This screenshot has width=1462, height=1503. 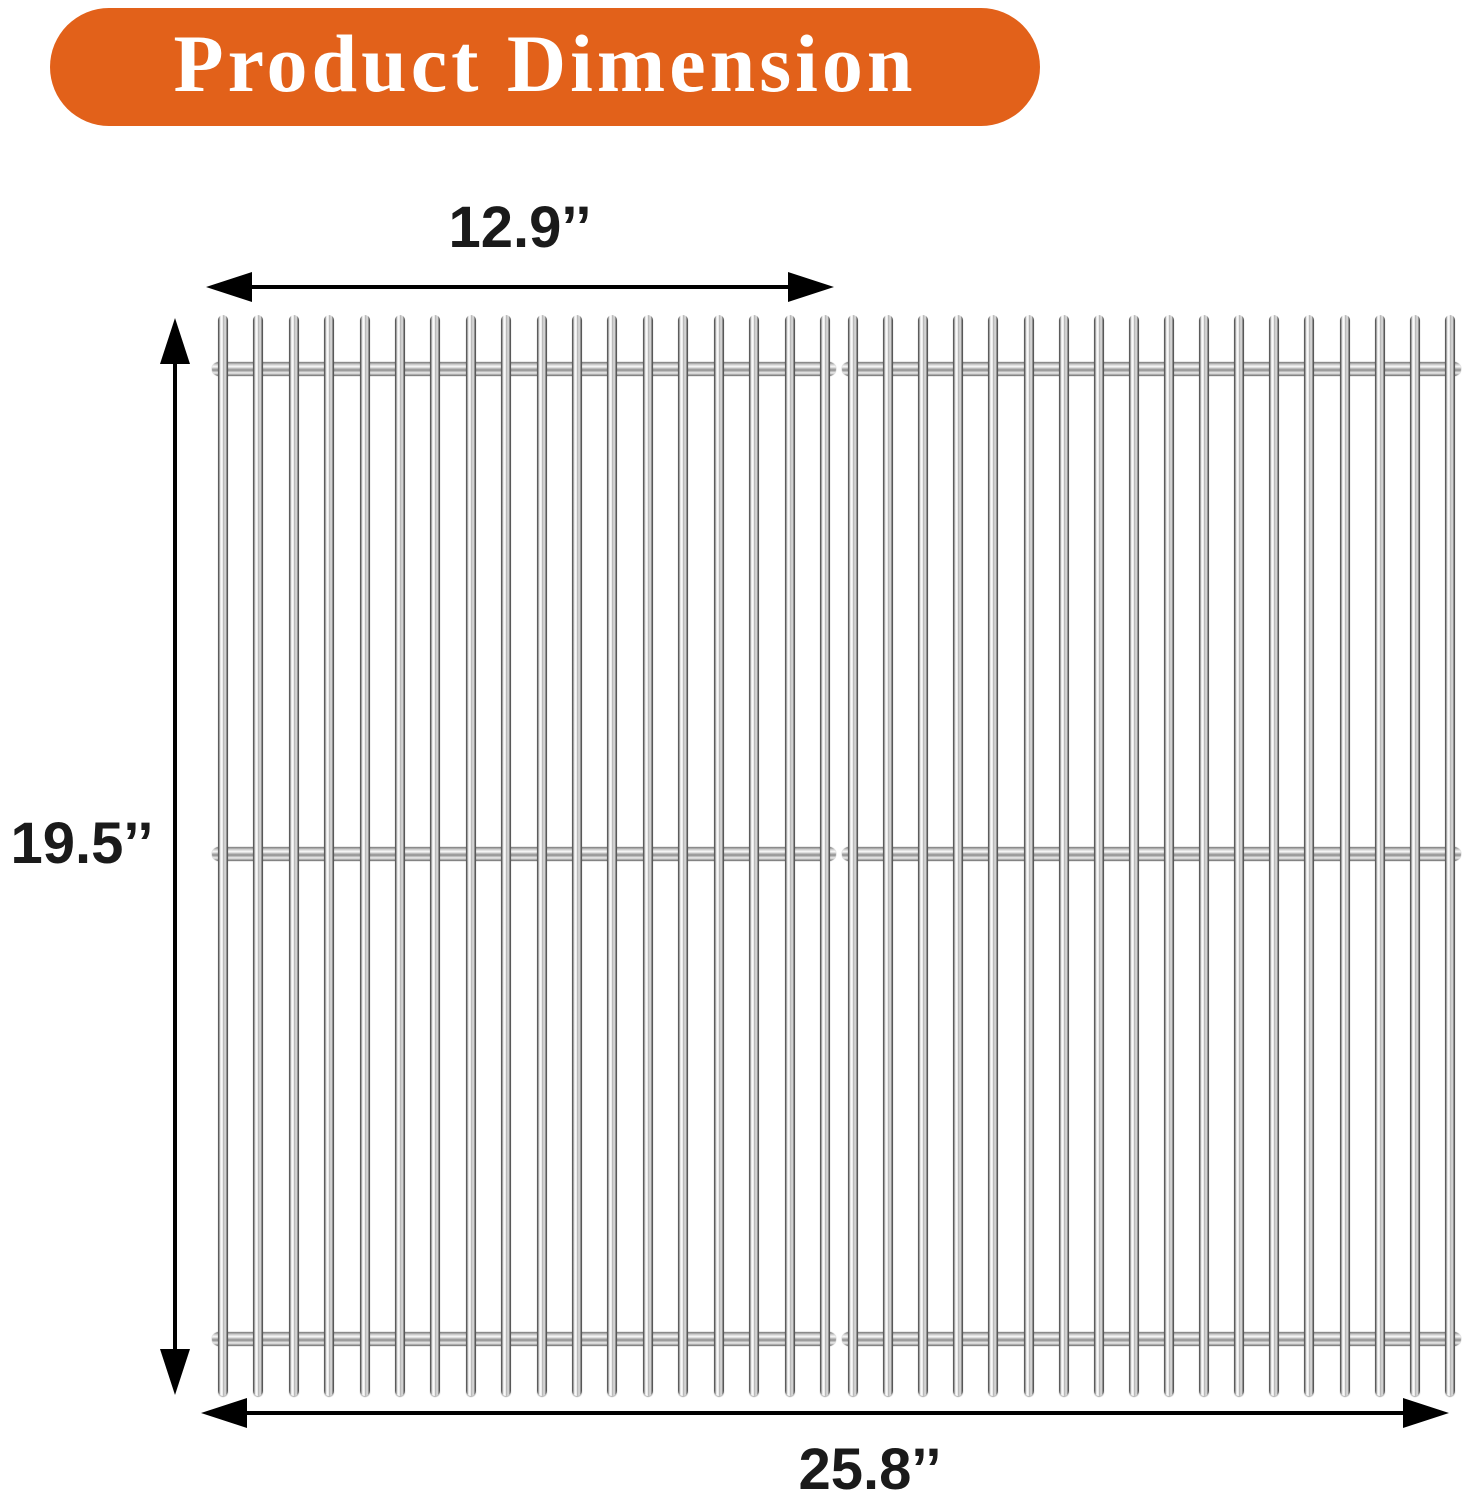 What do you see at coordinates (545, 63) in the screenshot?
I see `banner-title: Product Dimension` at bounding box center [545, 63].